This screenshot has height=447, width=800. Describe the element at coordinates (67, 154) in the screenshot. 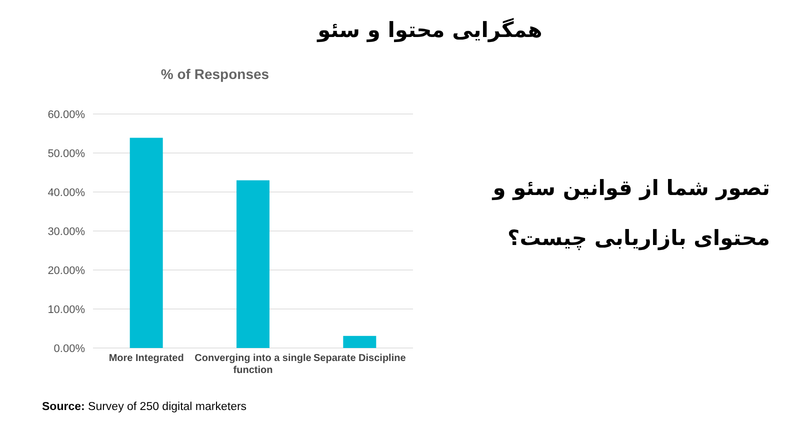

I see `y-tick-label: 50.00%` at that location.